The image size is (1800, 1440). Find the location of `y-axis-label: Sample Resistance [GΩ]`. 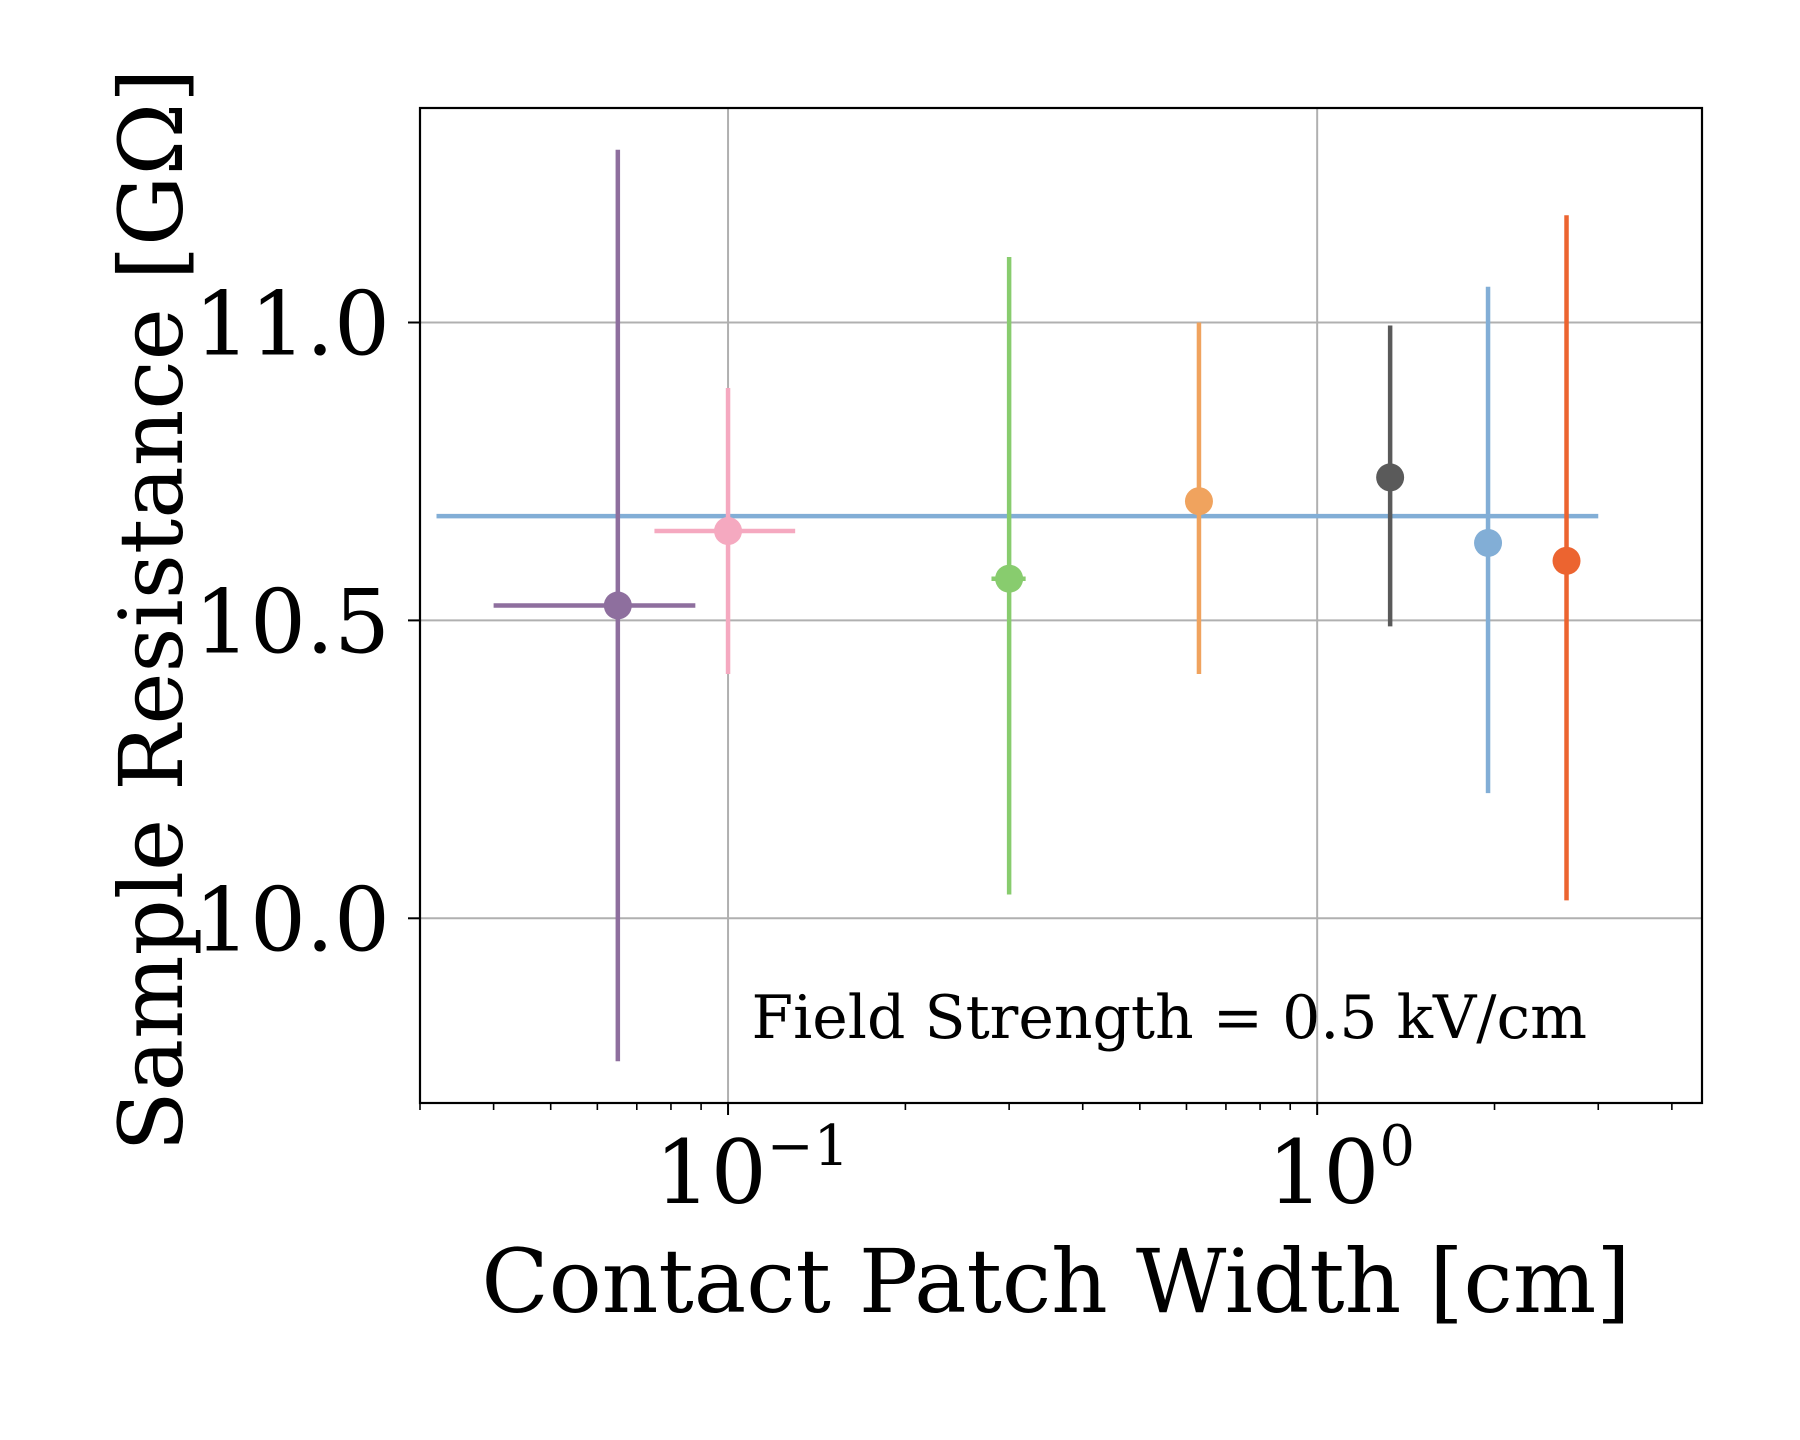

y-axis-label: Sample Resistance [GΩ] is located at coordinates (151, 609).